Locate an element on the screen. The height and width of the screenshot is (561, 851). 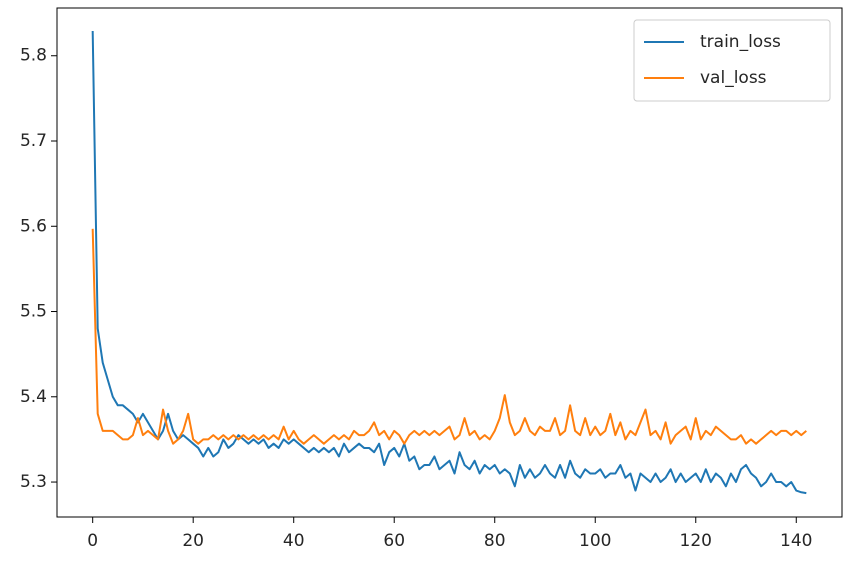
y-tick-label: 5.6 is located at coordinates (33, 226).